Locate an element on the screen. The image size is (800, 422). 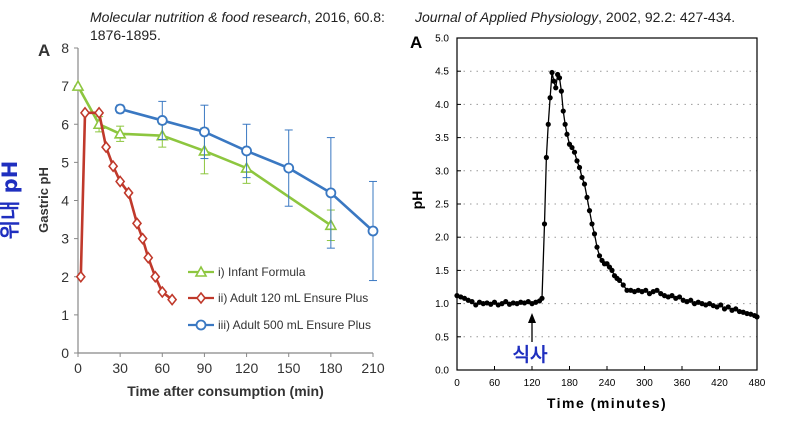
left-x-tick-label: 90 is located at coordinates (205, 368).